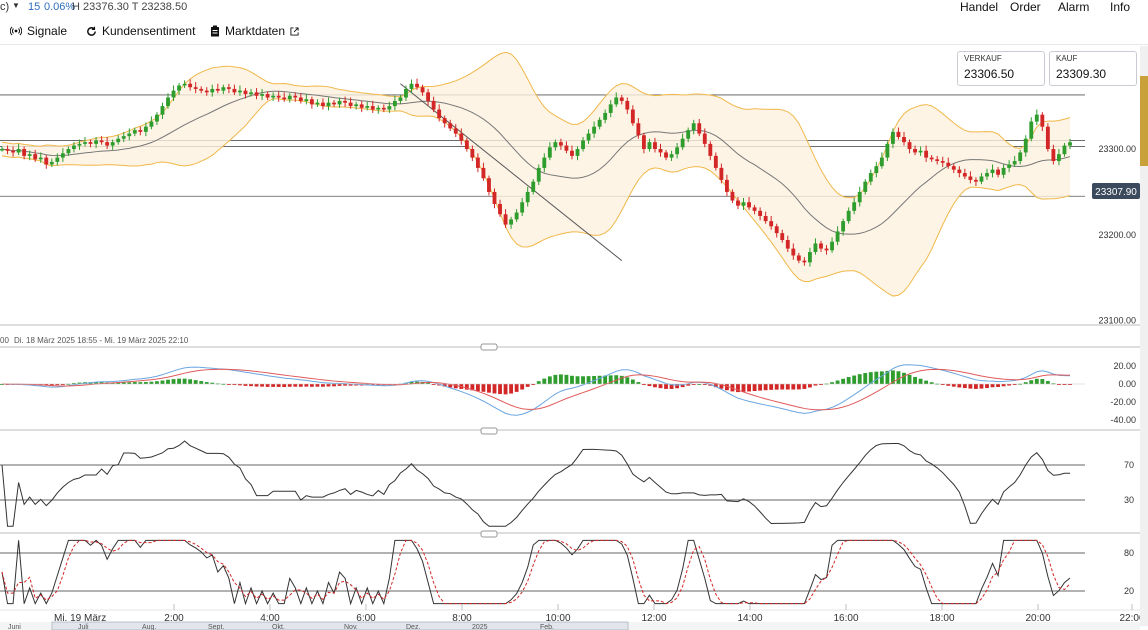 Image resolution: width=1148 pixels, height=630 pixels. I want to click on price-tick-label: 23300.00, so click(1117, 149).